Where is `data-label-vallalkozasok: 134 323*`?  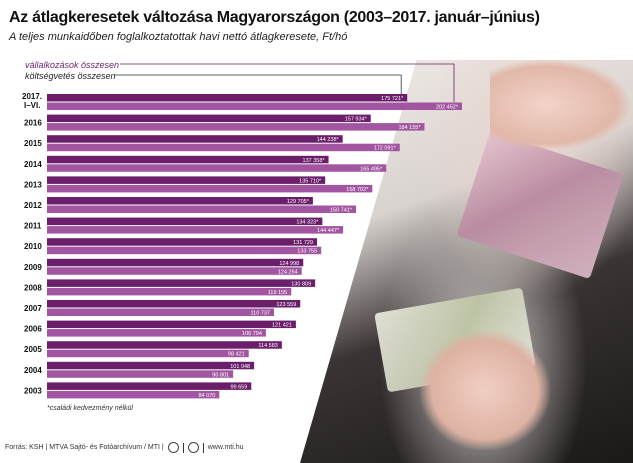 data-label-vallalkozasok: 134 323* is located at coordinates (307, 223).